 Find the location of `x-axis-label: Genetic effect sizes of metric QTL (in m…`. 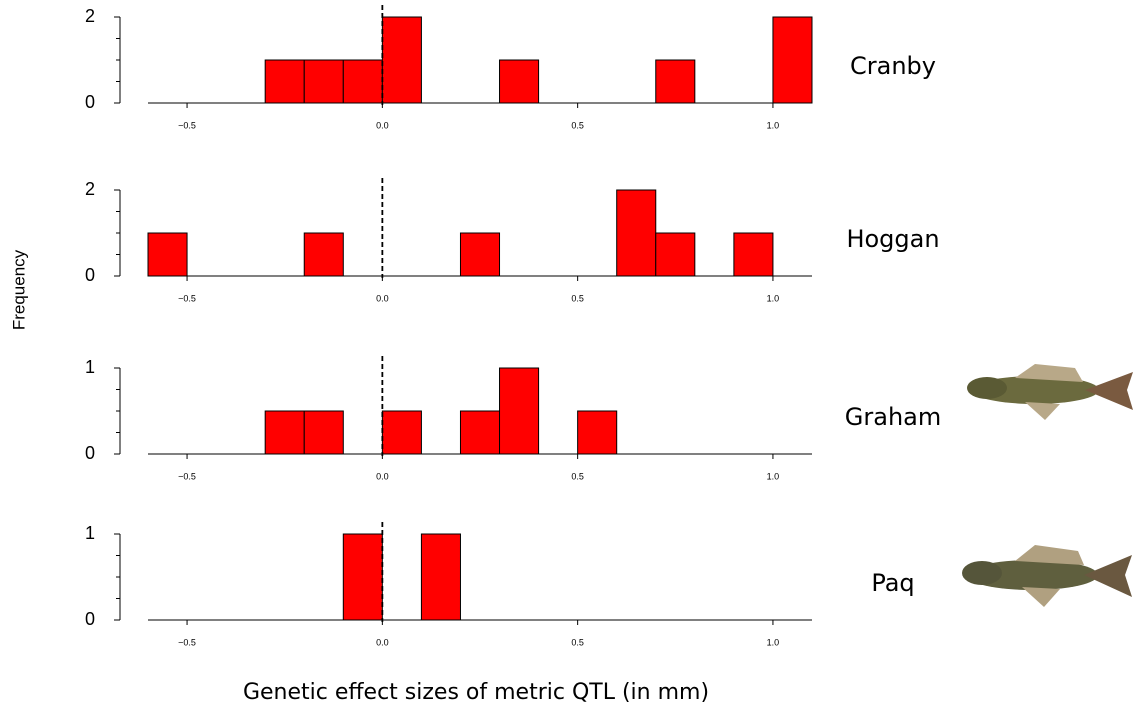

x-axis-label: Genetic effect sizes of metric QTL (in m… is located at coordinates (476, 692).